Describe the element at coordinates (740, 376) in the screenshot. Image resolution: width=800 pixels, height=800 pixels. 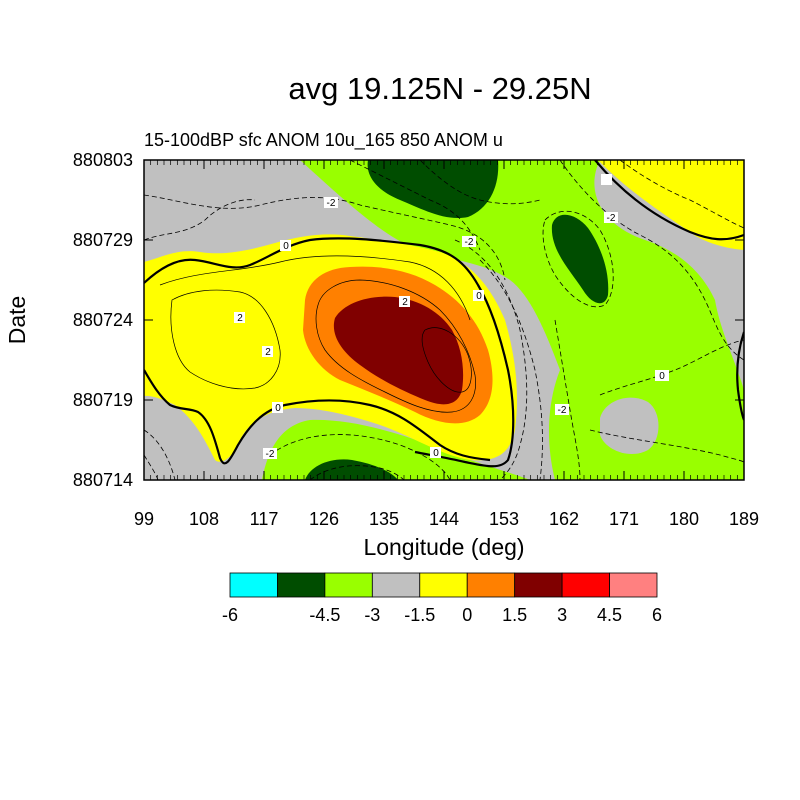
I see `zero-contour-right` at that location.